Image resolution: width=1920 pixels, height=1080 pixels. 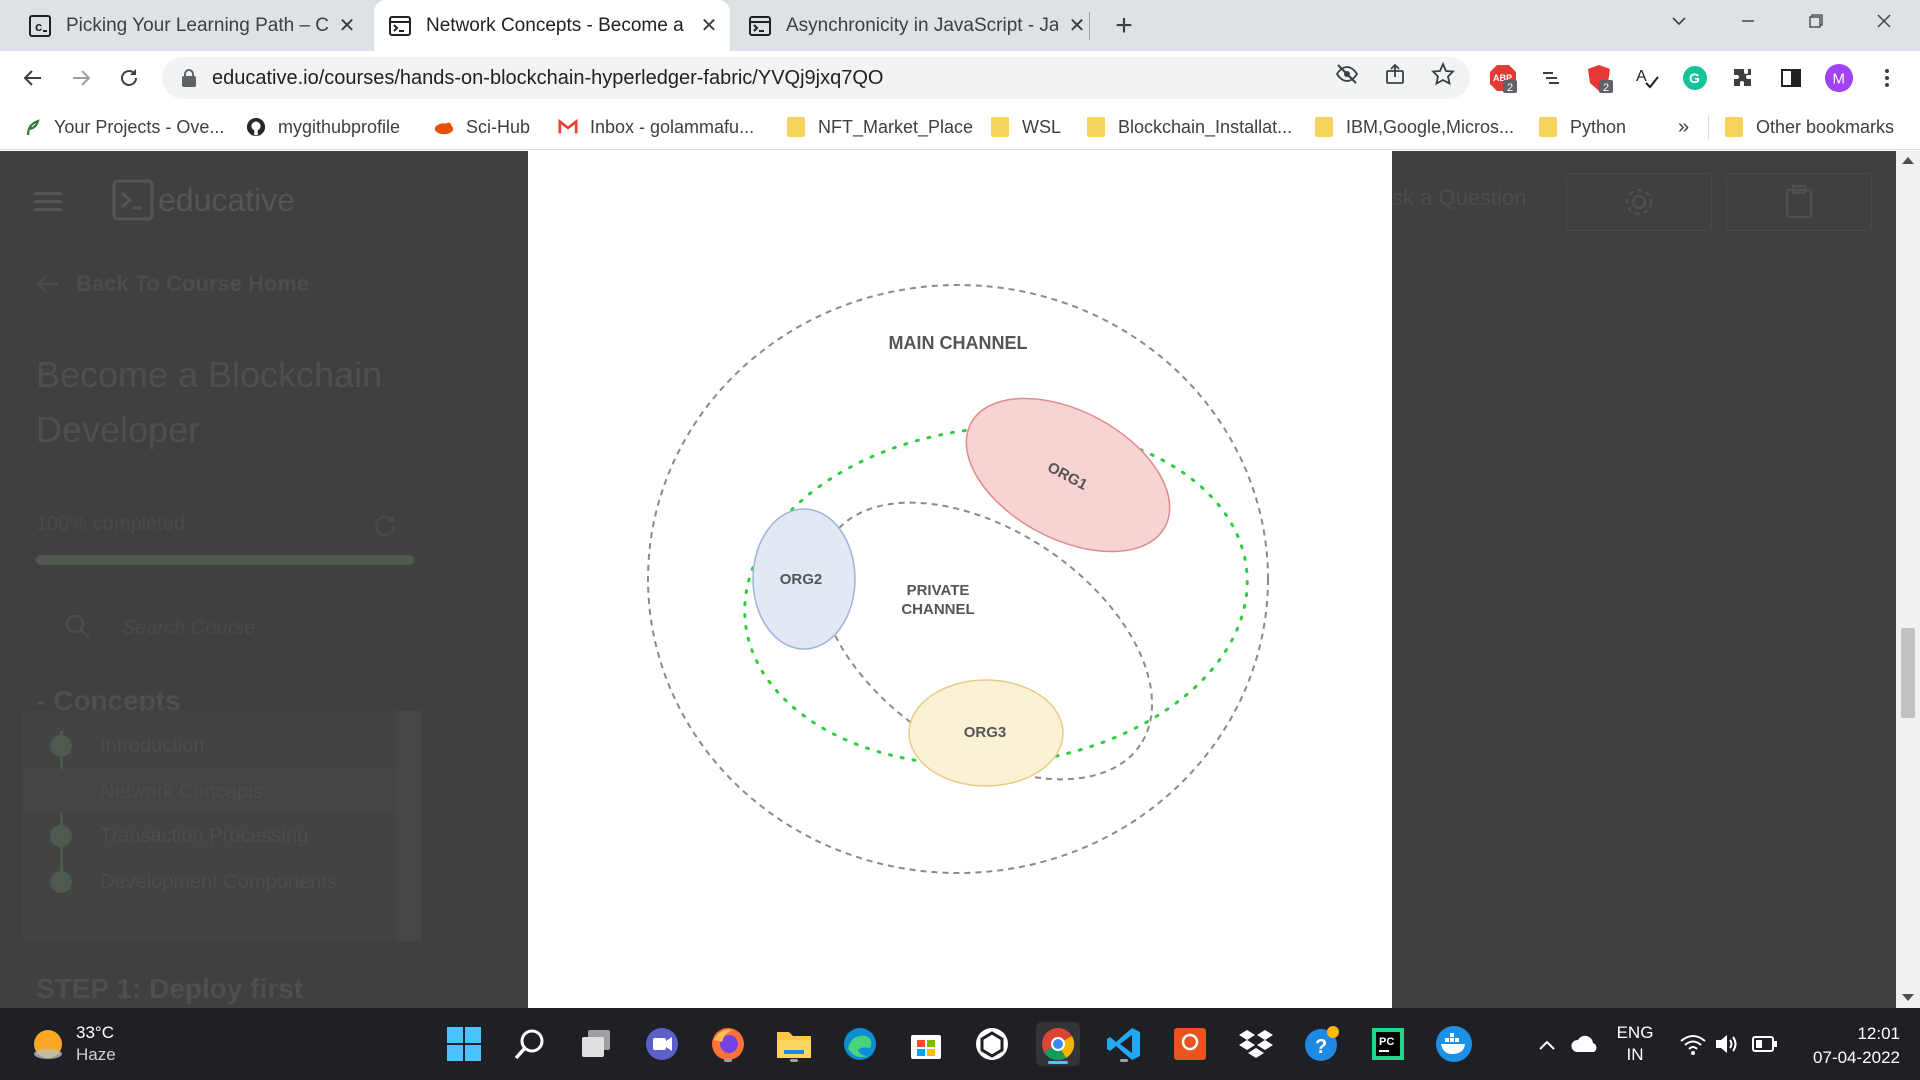 I want to click on page-scrollbar, so click(x=1908, y=579).